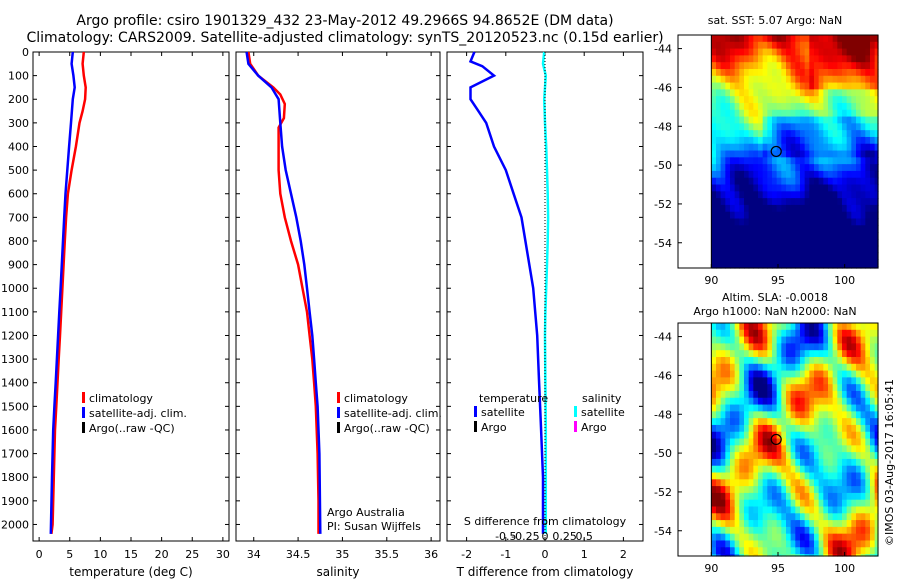 Image resolution: width=900 pixels, height=580 pixels. What do you see at coordinates (162, 554) in the screenshot?
I see `x-tick-label: 20` at bounding box center [162, 554].